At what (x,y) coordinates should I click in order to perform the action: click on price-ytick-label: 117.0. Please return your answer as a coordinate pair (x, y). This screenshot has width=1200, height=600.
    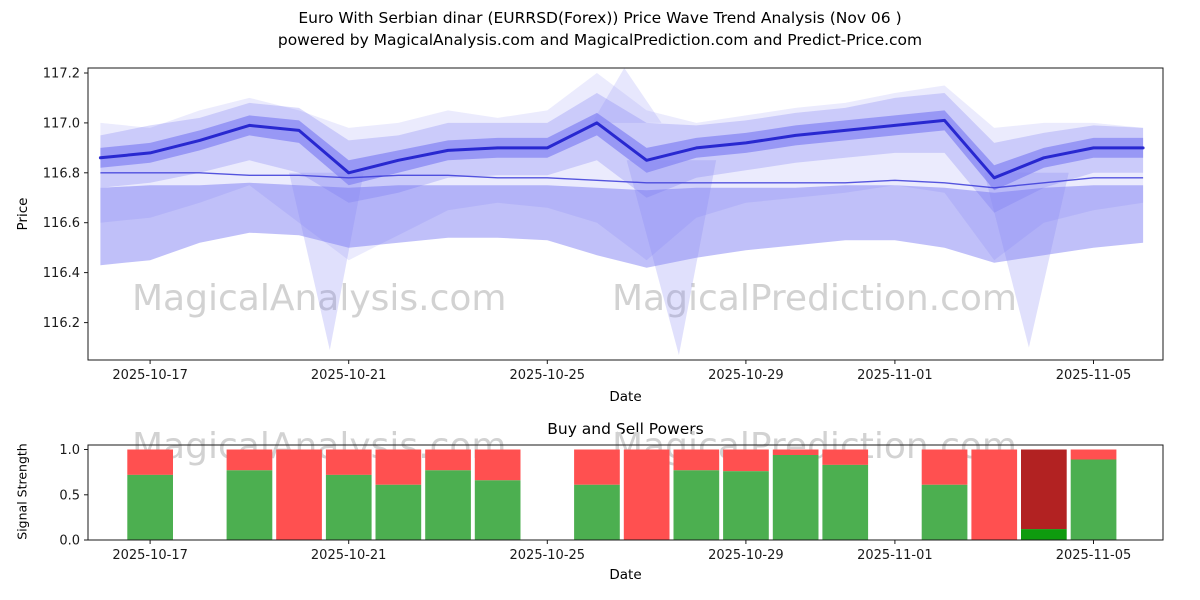
    Looking at the image, I should click on (61, 123).